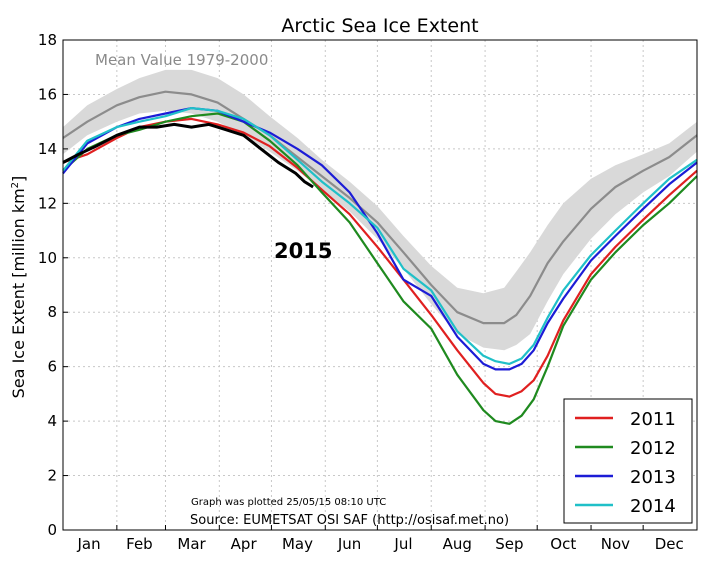 This screenshot has height=561, width=706. I want to click on year-2015-label: 2015, so click(303, 251).